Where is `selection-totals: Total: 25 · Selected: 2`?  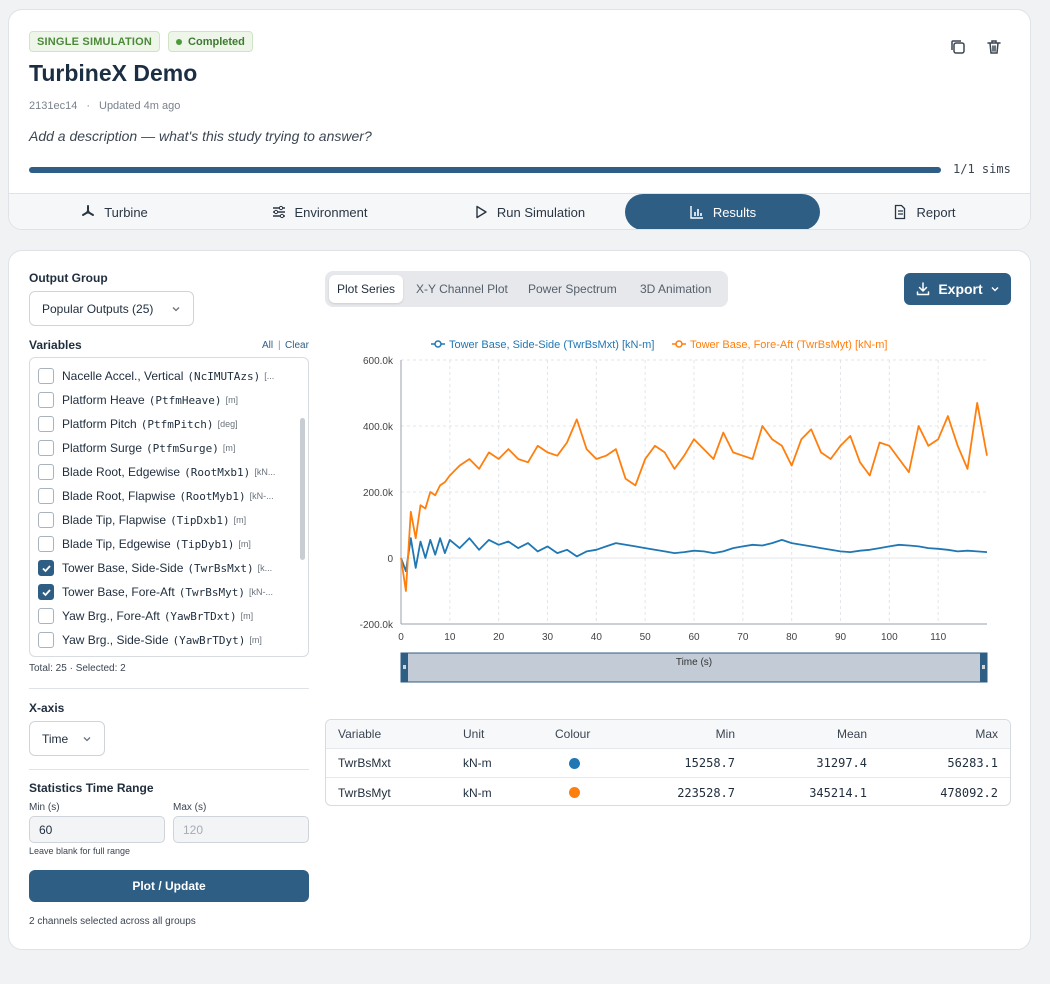 selection-totals: Total: 25 · Selected: 2 is located at coordinates (77, 668).